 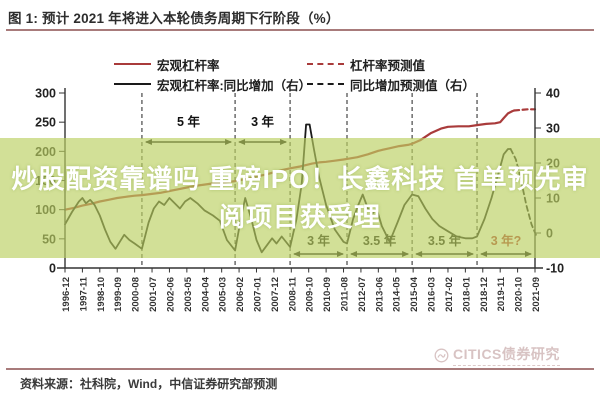 What do you see at coordinates (240, 294) in the screenshot?
I see `x-tick-label: 2006-02` at bounding box center [240, 294].